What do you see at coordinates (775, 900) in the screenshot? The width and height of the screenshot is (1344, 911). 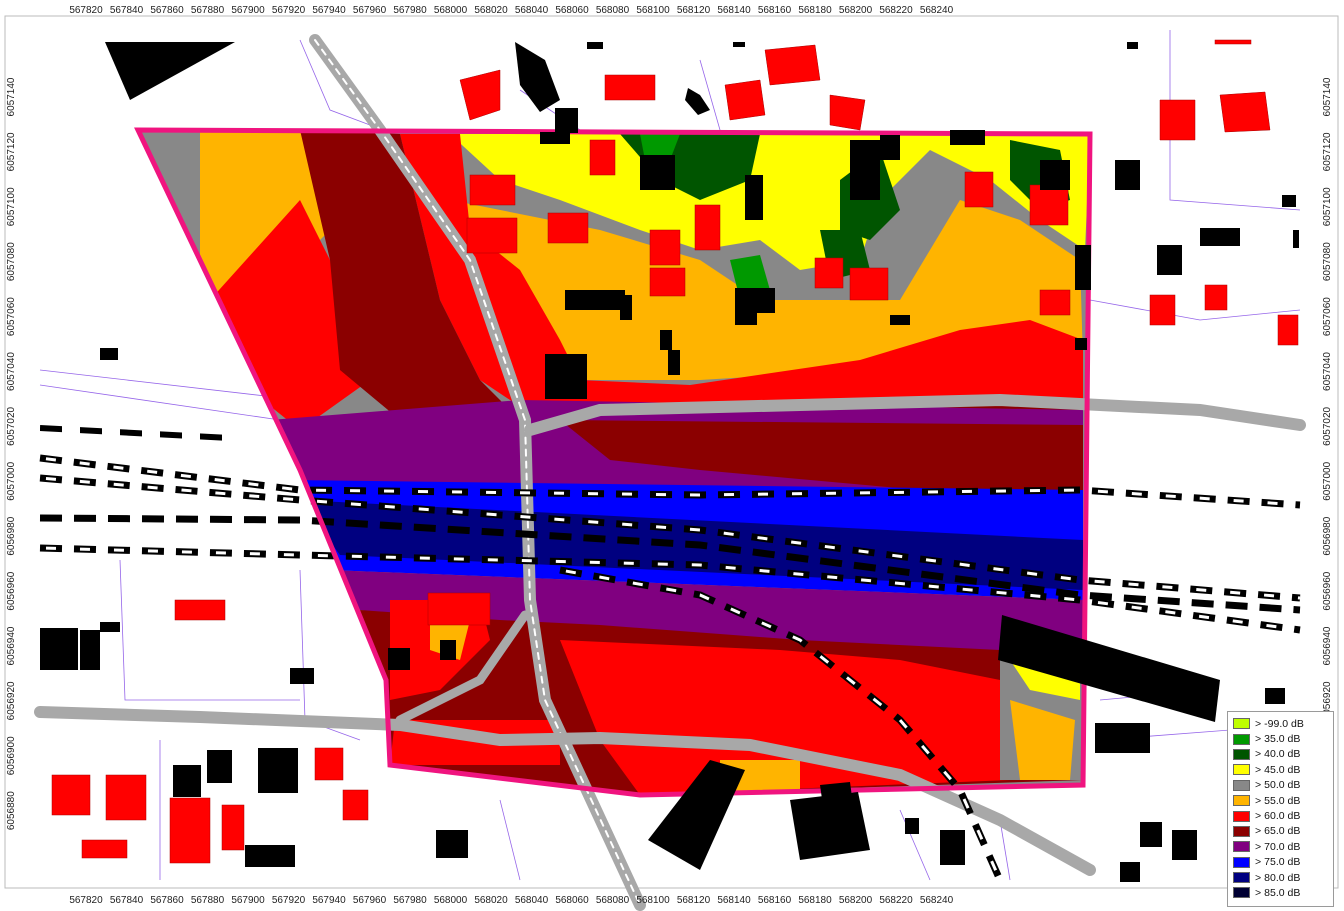 I see `x-tick-label: 568160` at bounding box center [775, 900].